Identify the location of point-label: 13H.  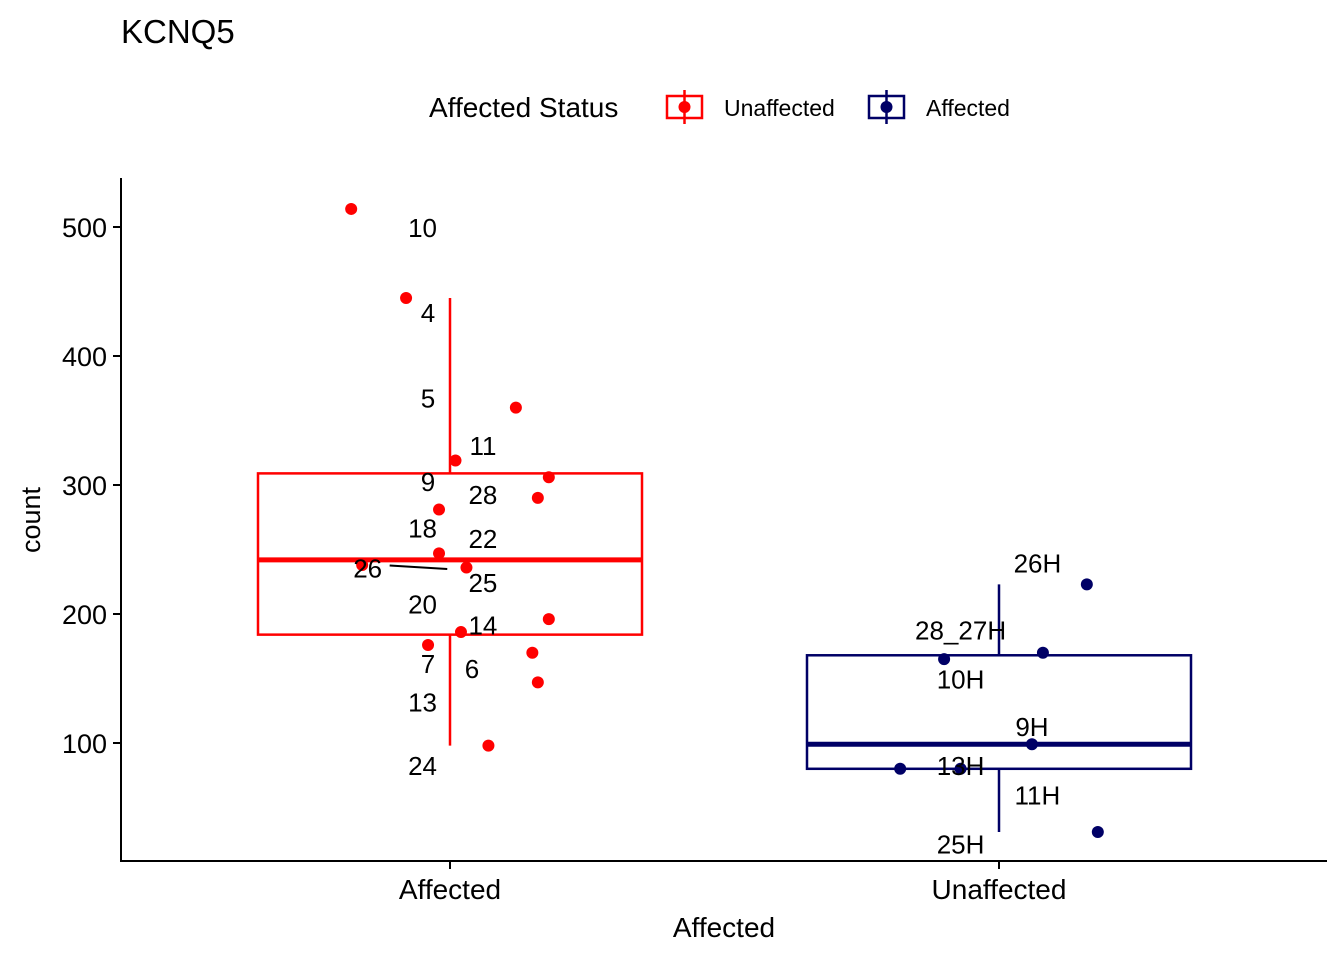
(961, 766).